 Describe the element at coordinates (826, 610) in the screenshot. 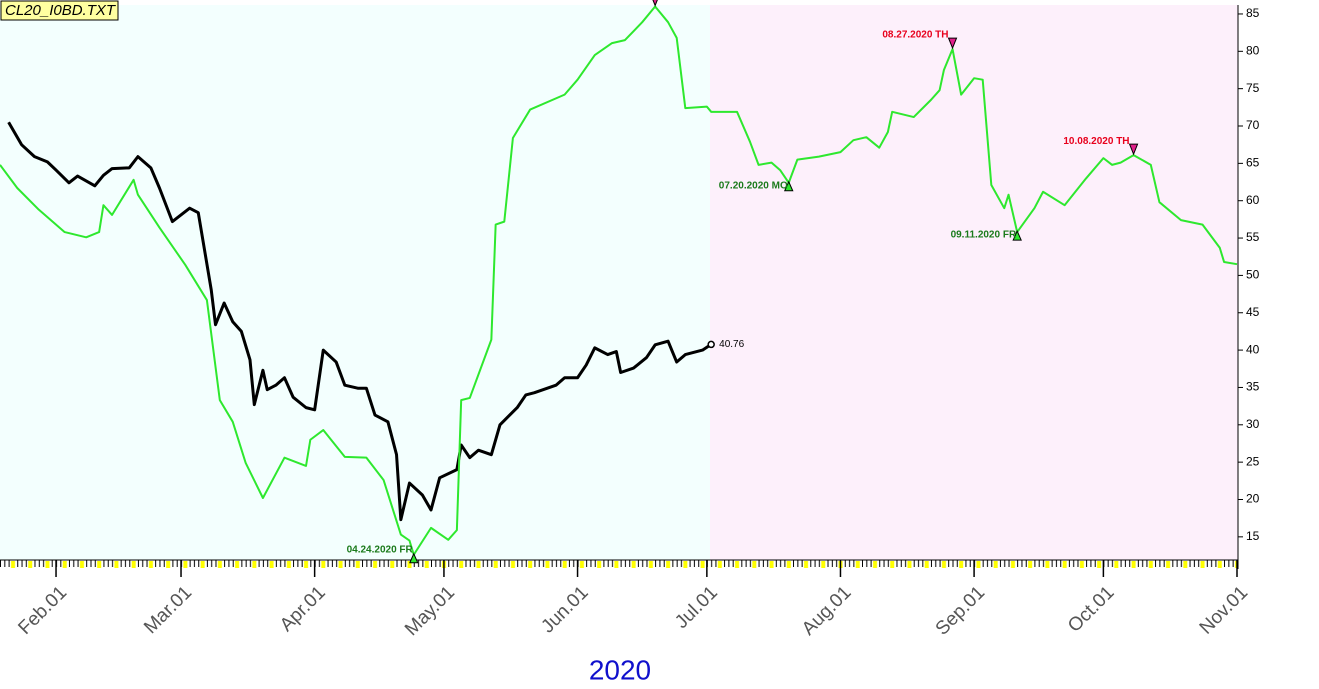

I see `x-tick-label: Aug.01` at that location.